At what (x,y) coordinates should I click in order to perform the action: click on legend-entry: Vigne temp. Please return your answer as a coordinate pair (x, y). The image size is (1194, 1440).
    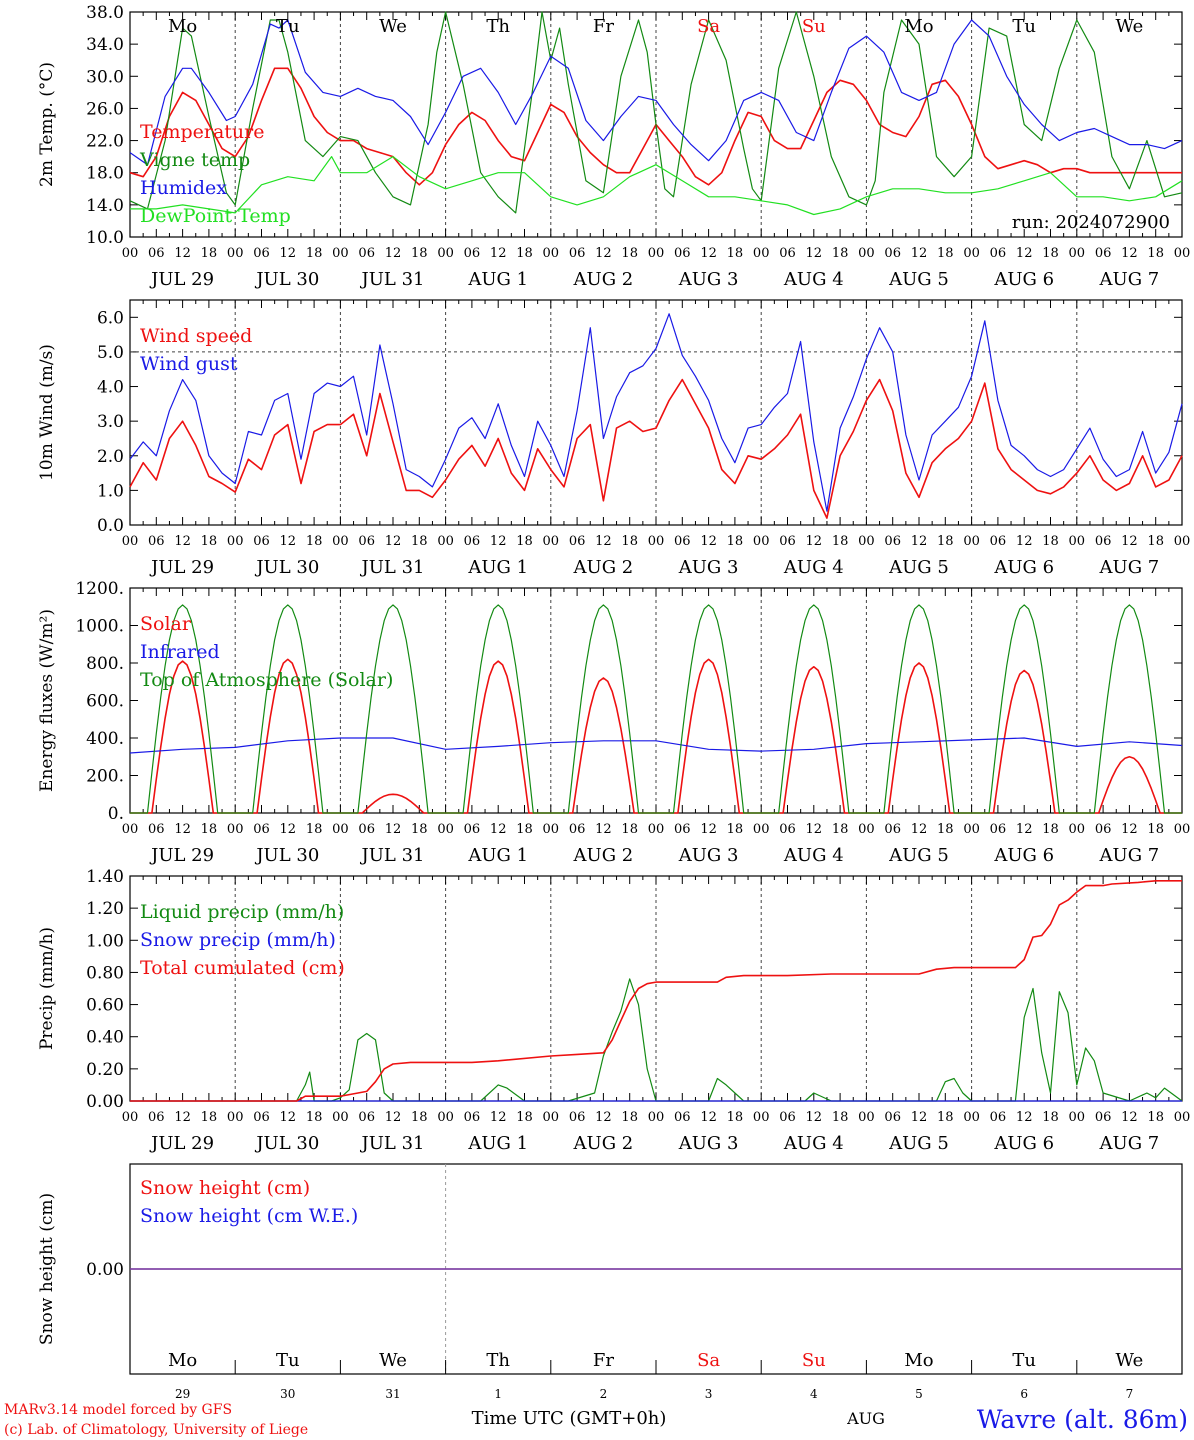
    Looking at the image, I should click on (194, 160).